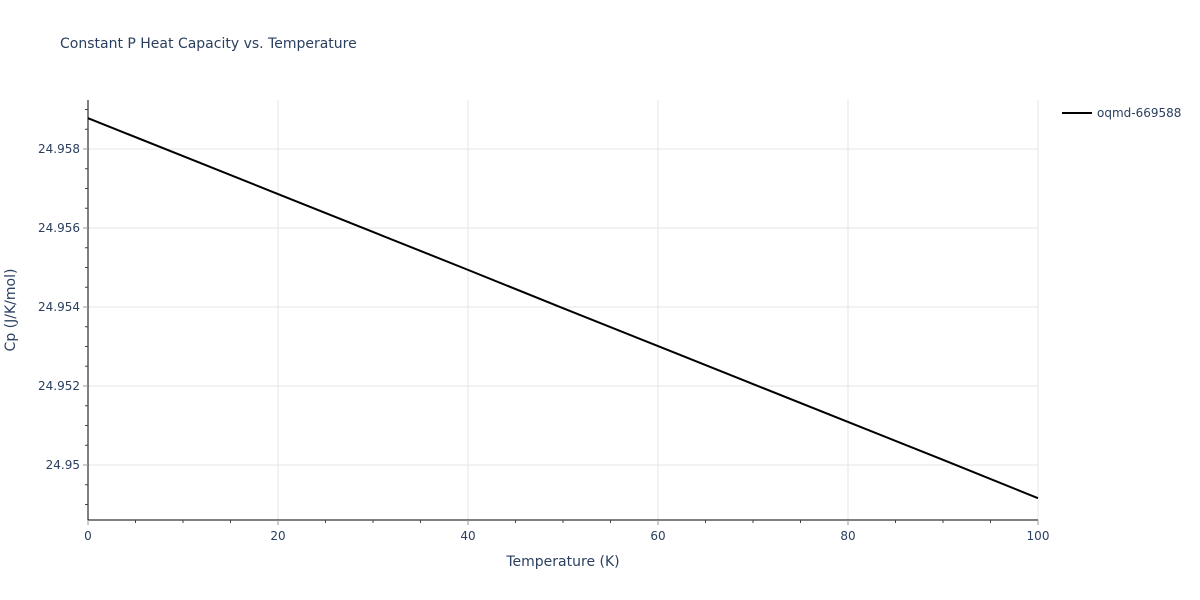  Describe the element at coordinates (563, 562) in the screenshot. I see `x-axis-label: Temperature (K)` at that location.